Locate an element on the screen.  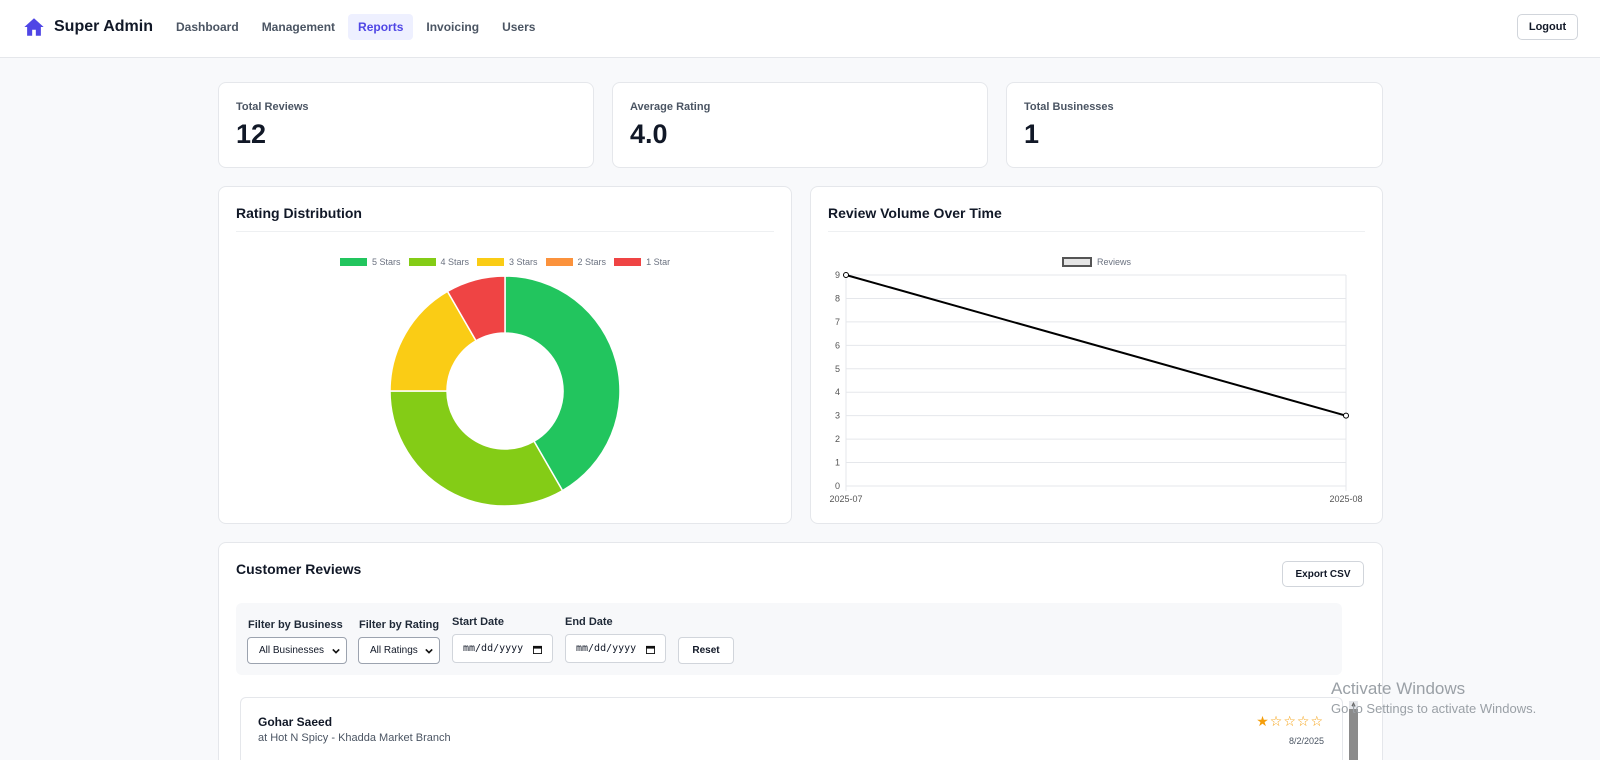
rating-select: All Ratings is located at coordinates (399, 650).